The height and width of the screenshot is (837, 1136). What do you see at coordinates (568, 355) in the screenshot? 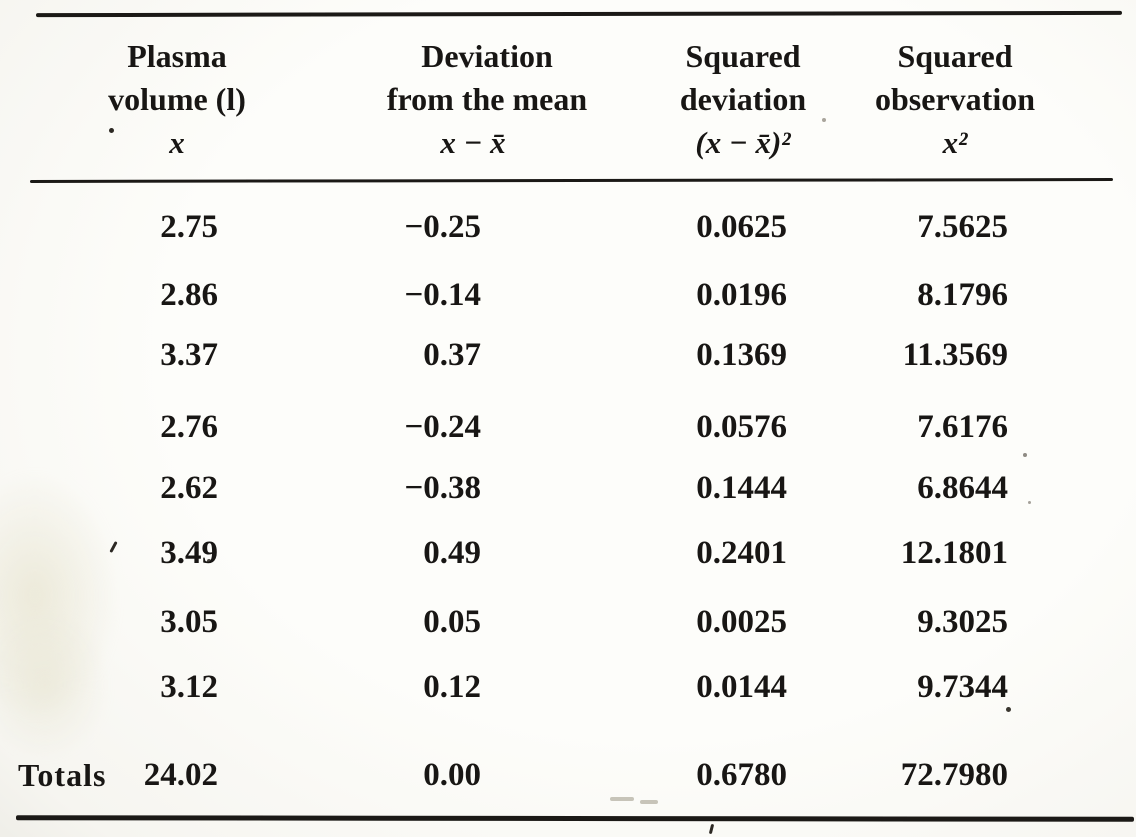
I see `table-row: 3.37 0.37 0.1369 11.3569` at bounding box center [568, 355].